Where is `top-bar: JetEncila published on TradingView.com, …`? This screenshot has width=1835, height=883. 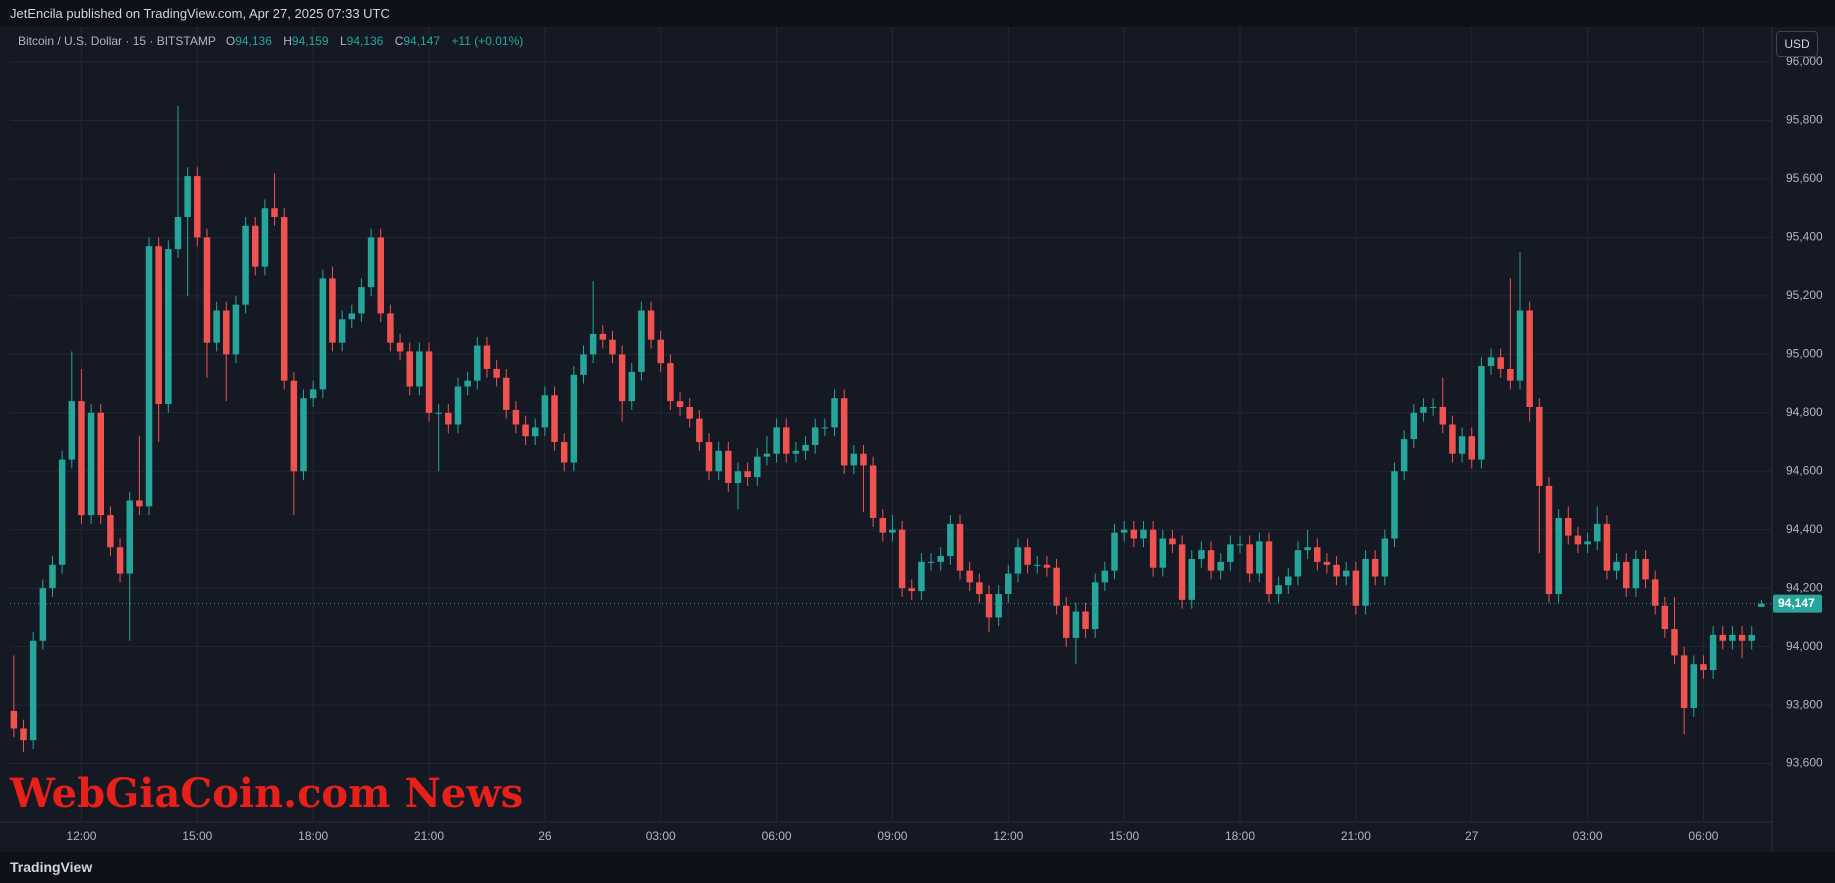
top-bar: JetEncila published on TradingView.com, … is located at coordinates (917, 13).